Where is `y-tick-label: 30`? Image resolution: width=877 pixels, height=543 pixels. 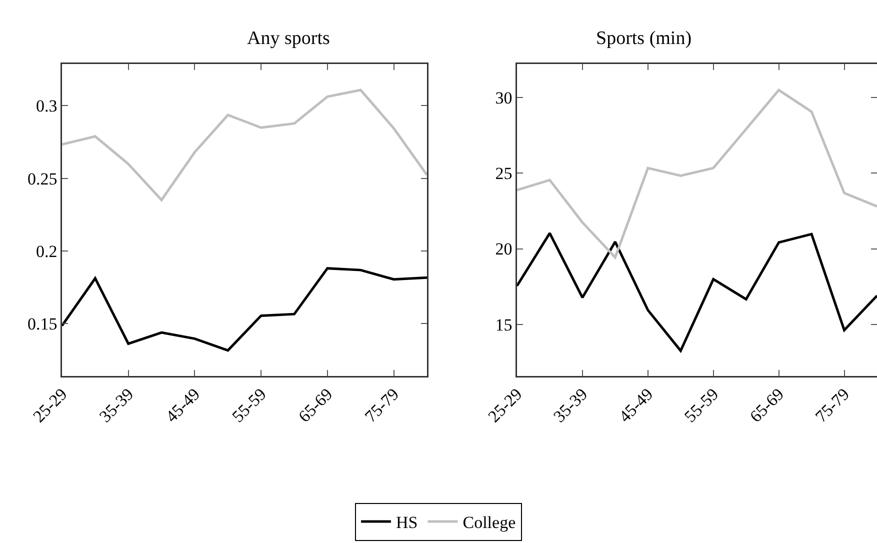
y-tick-label: 30 is located at coordinates (503, 98).